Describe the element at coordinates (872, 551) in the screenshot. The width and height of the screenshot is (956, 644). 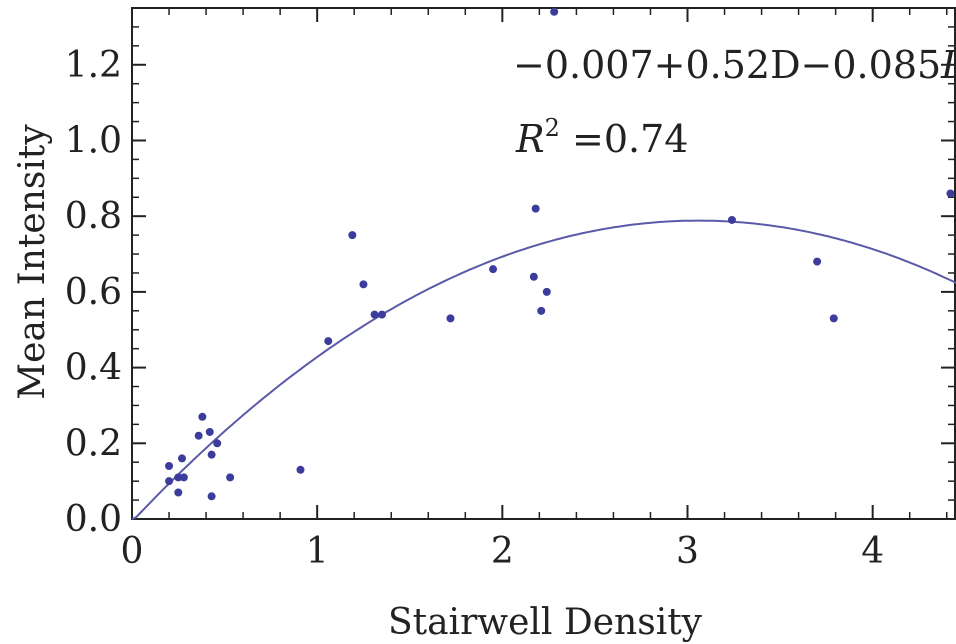
I see `x-tick-label: 4` at that location.